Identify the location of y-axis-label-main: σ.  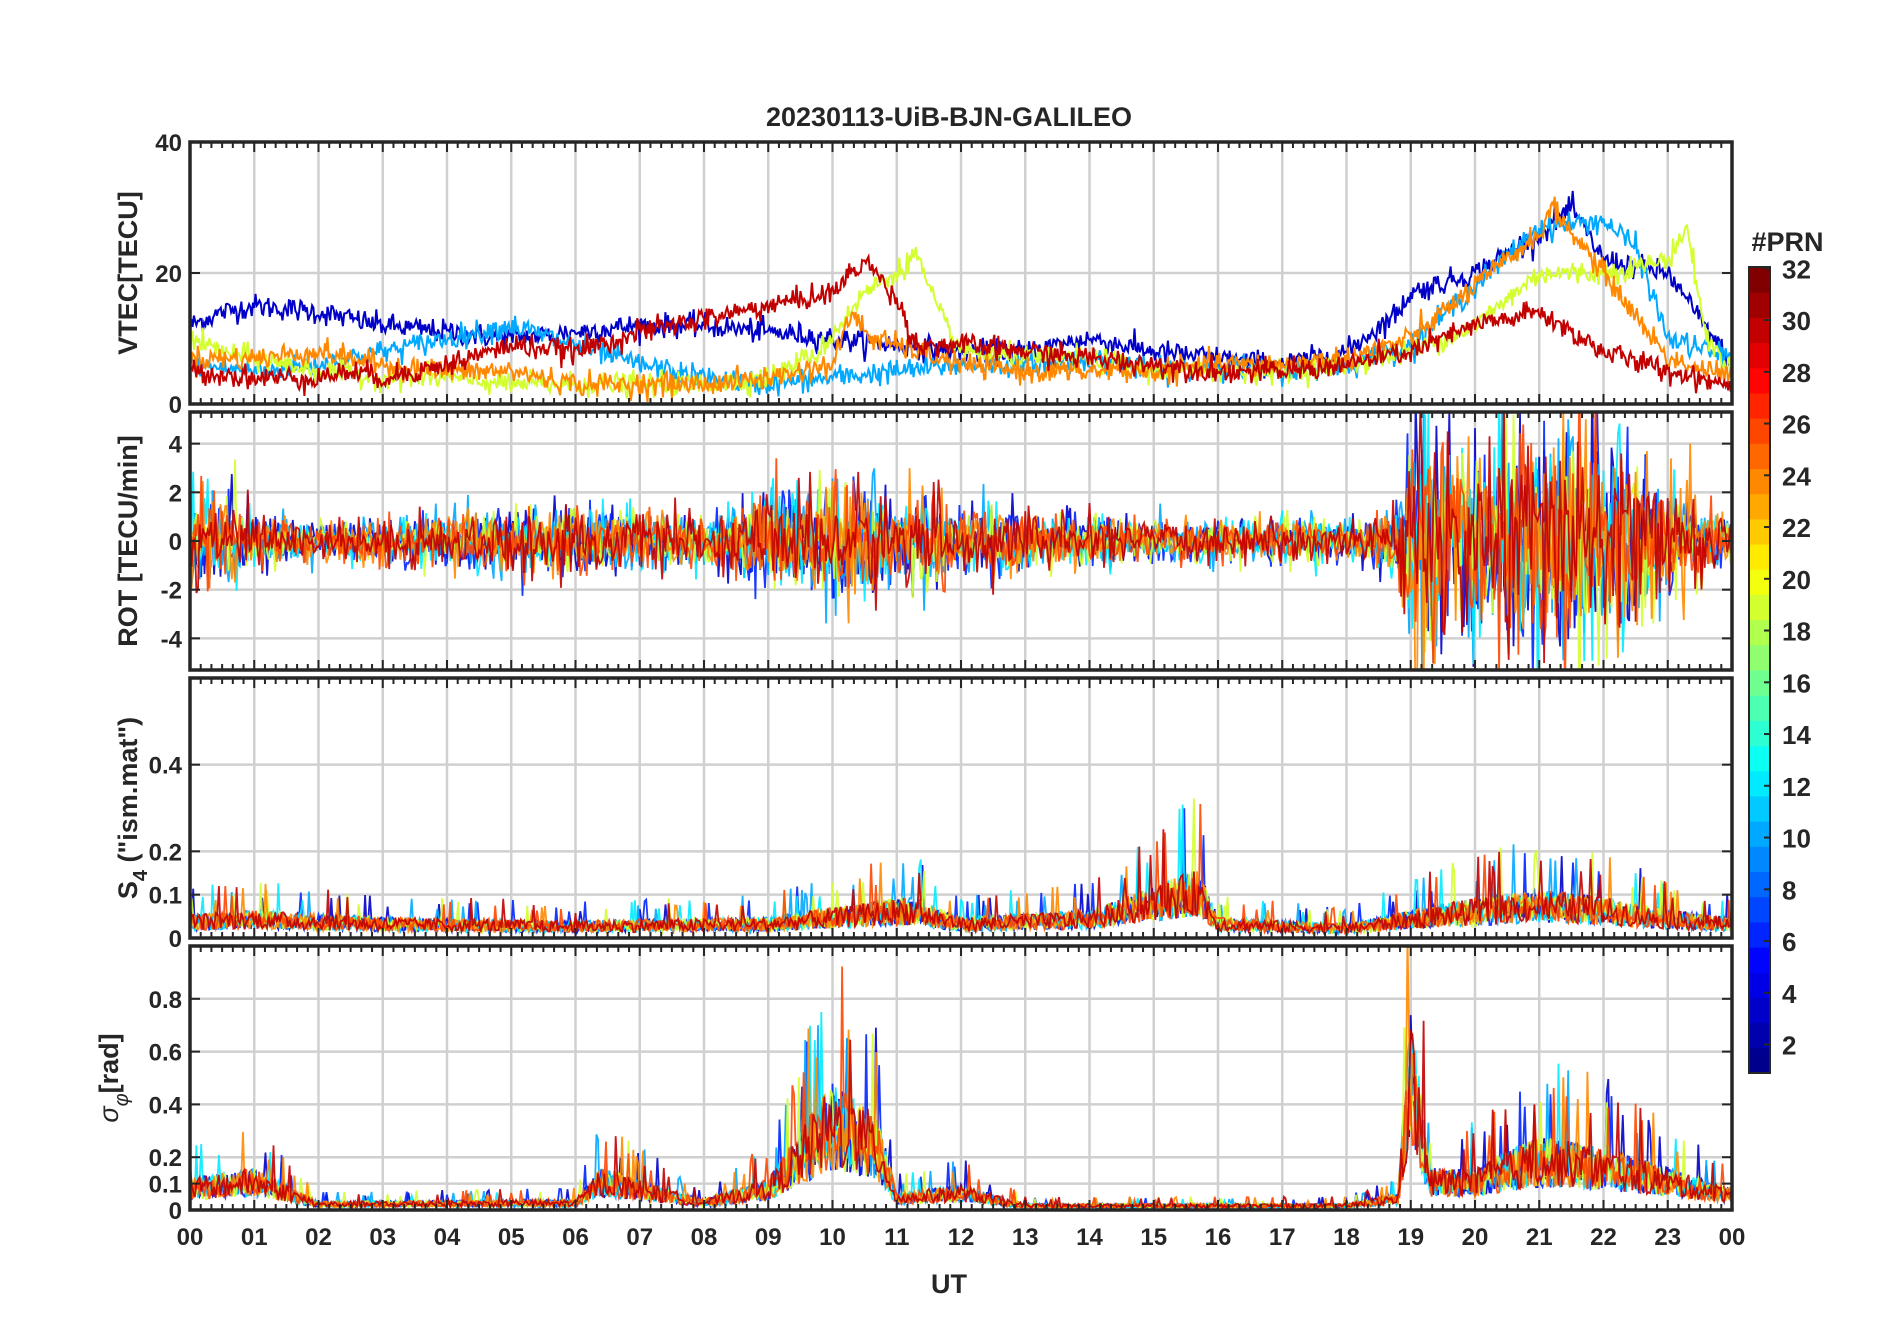
(109, 1114).